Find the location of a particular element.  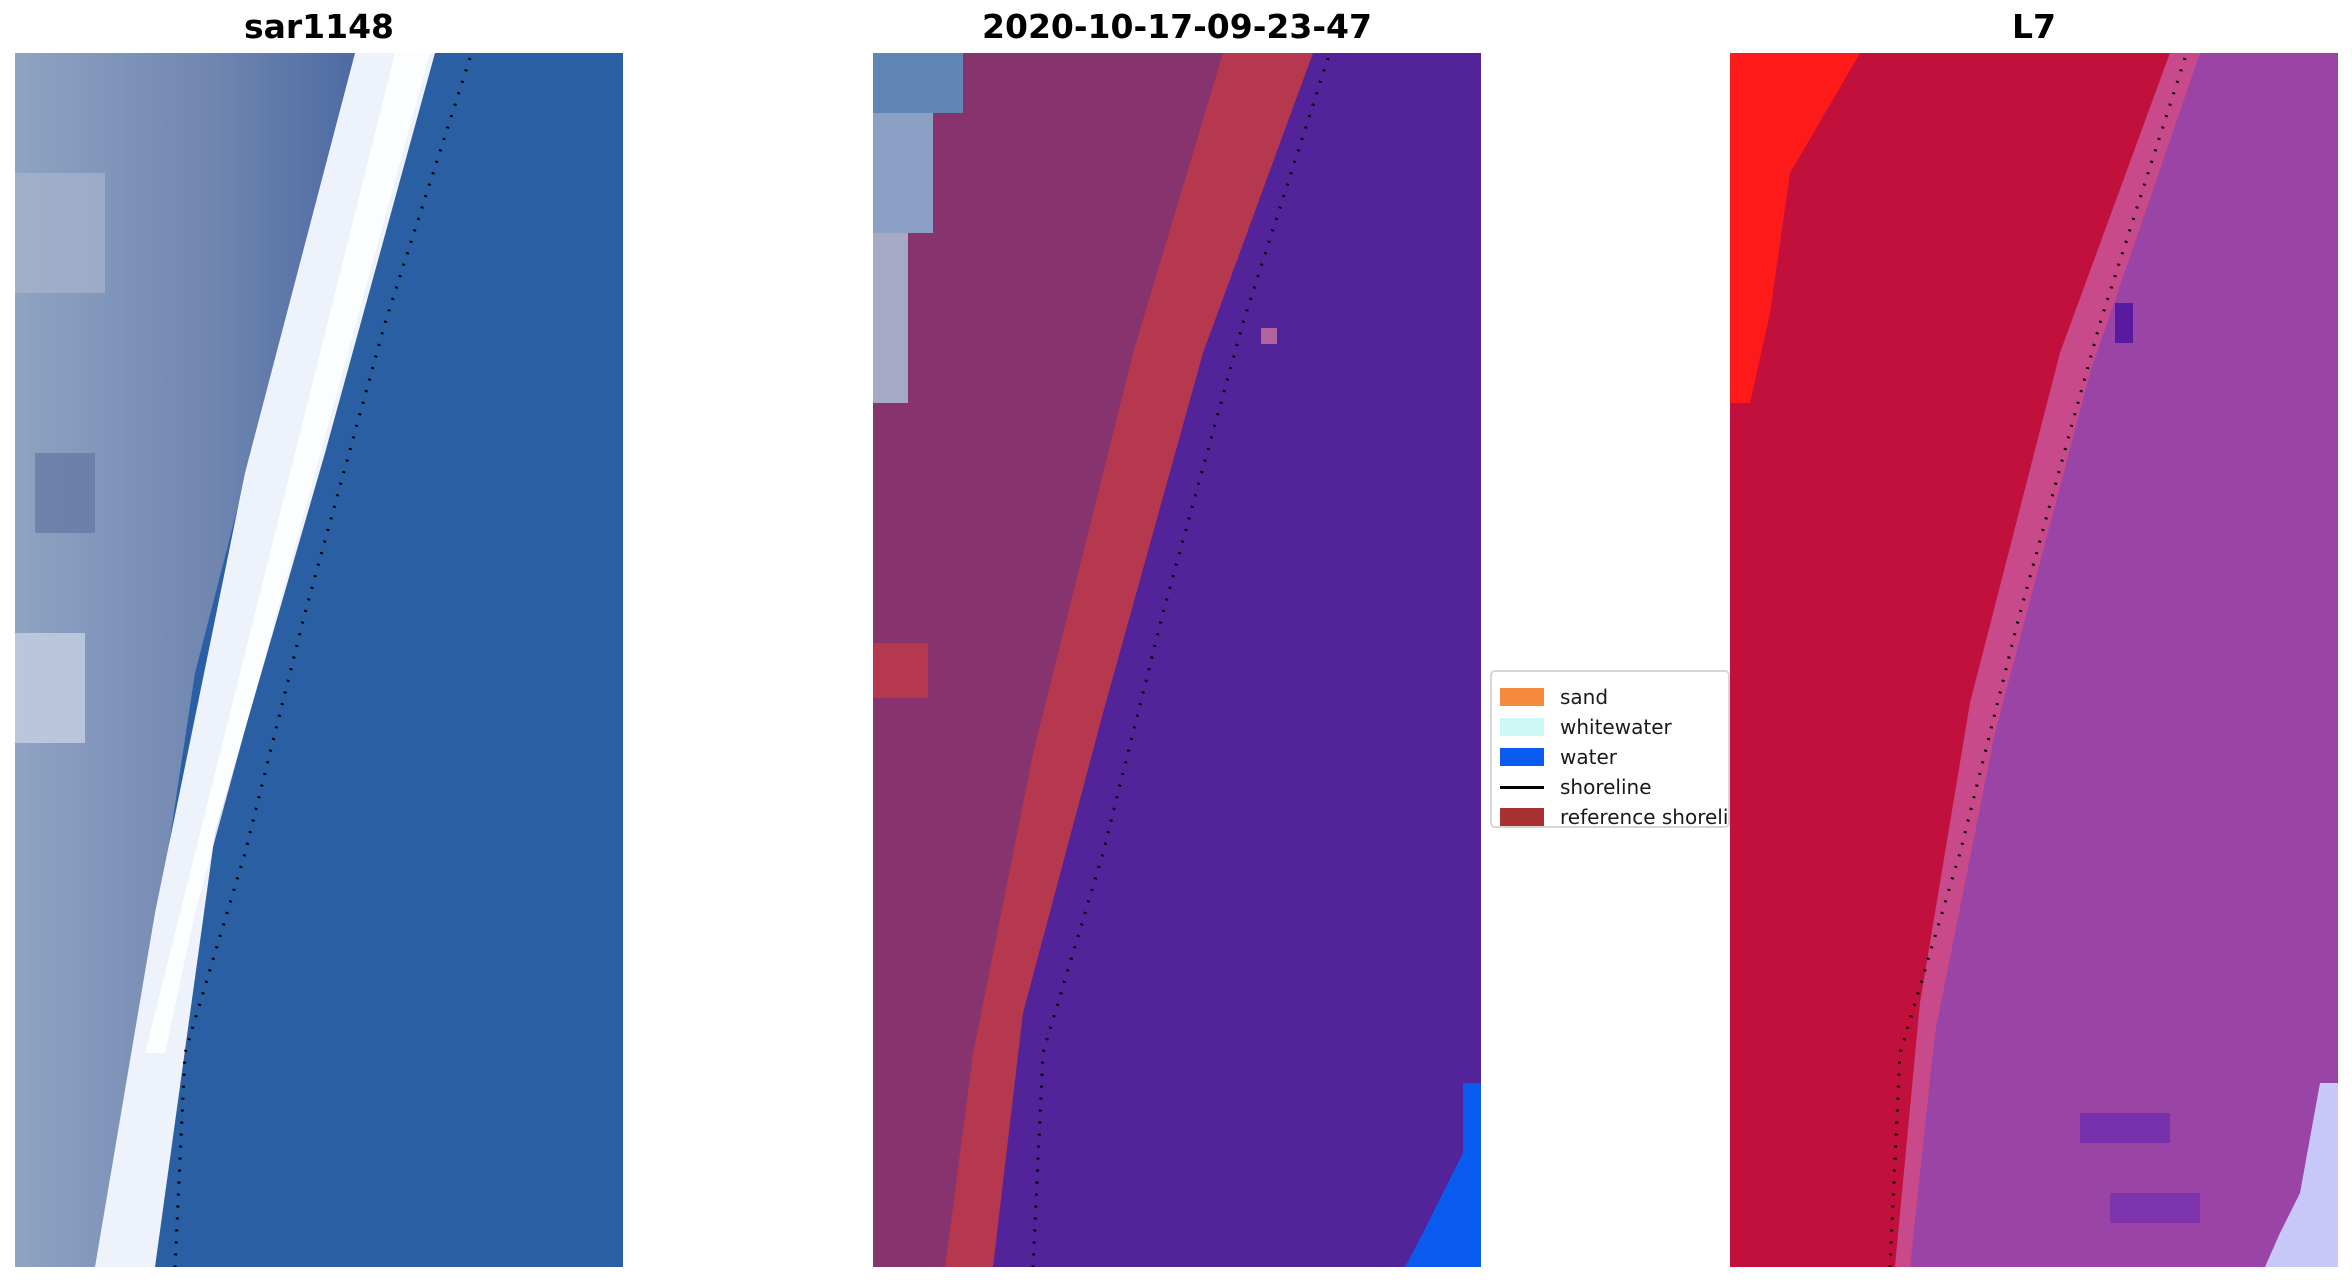

legend-label-shoreline: shoreline is located at coordinates (1606, 787).